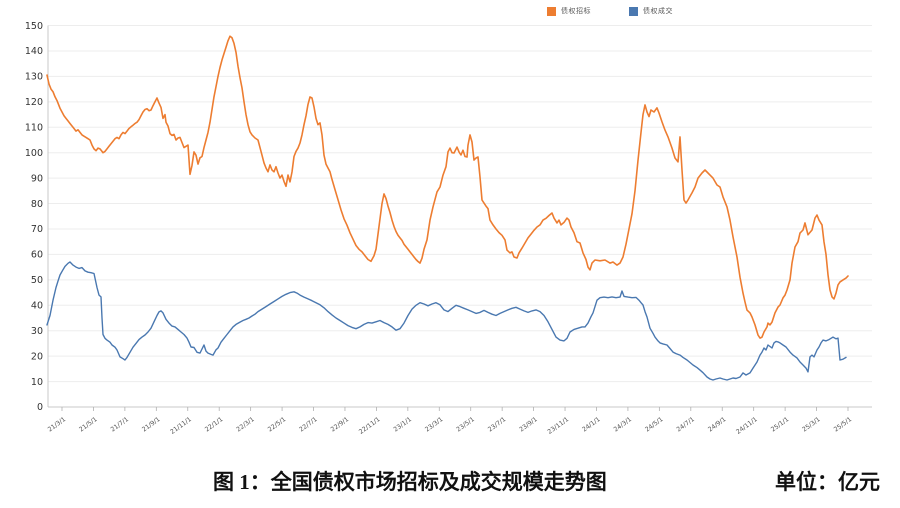 The width and height of the screenshot is (900, 508). What do you see at coordinates (37, 382) in the screenshot?
I see `svg-text: 10` at bounding box center [37, 382].